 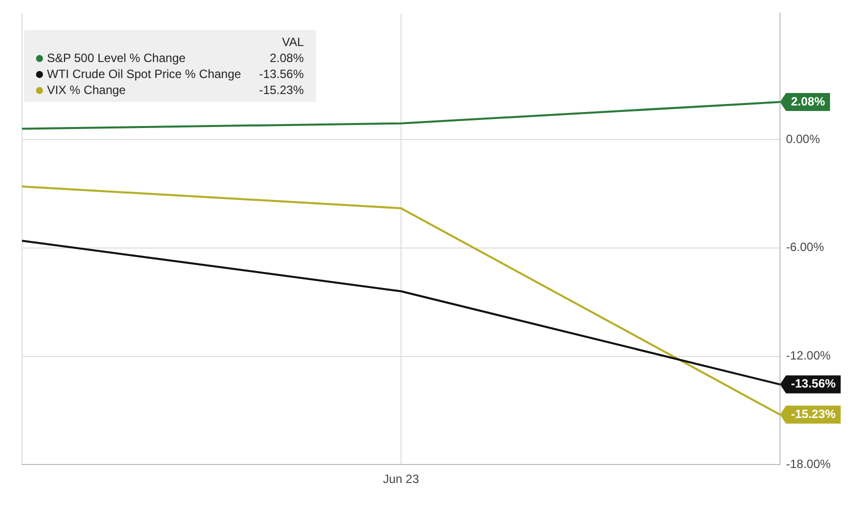 What do you see at coordinates (808, 101) in the screenshot?
I see `data-label: 2.08%` at bounding box center [808, 101].